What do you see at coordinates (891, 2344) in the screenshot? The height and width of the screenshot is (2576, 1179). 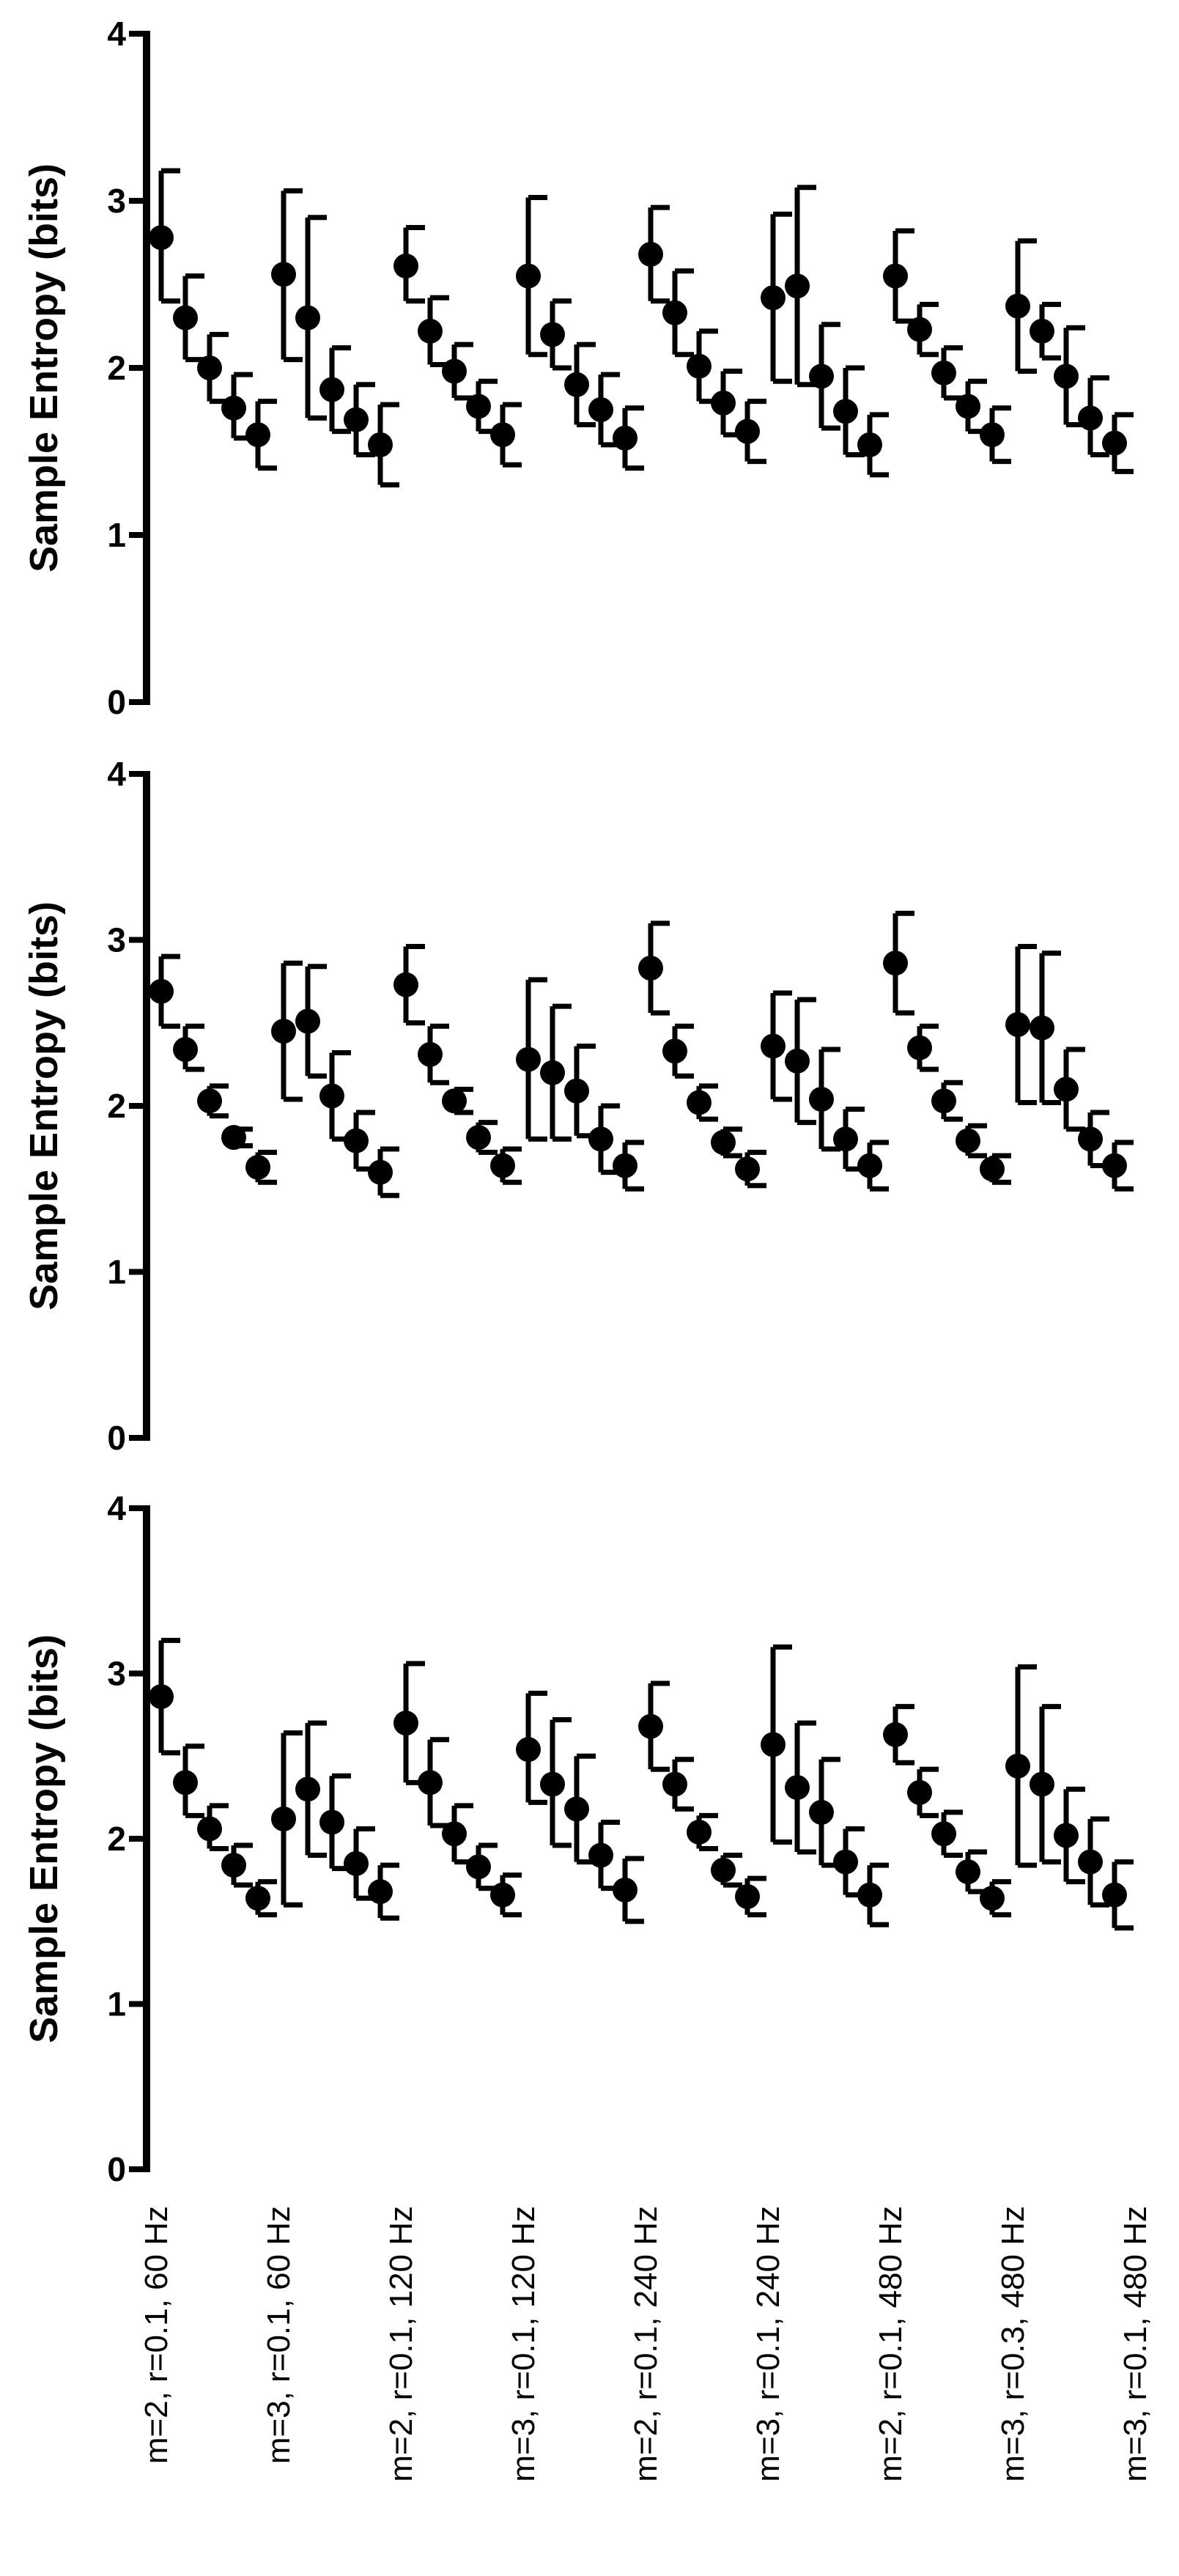 I see `x-category-label: m=2, r=0.1, 480 Hz` at bounding box center [891, 2344].